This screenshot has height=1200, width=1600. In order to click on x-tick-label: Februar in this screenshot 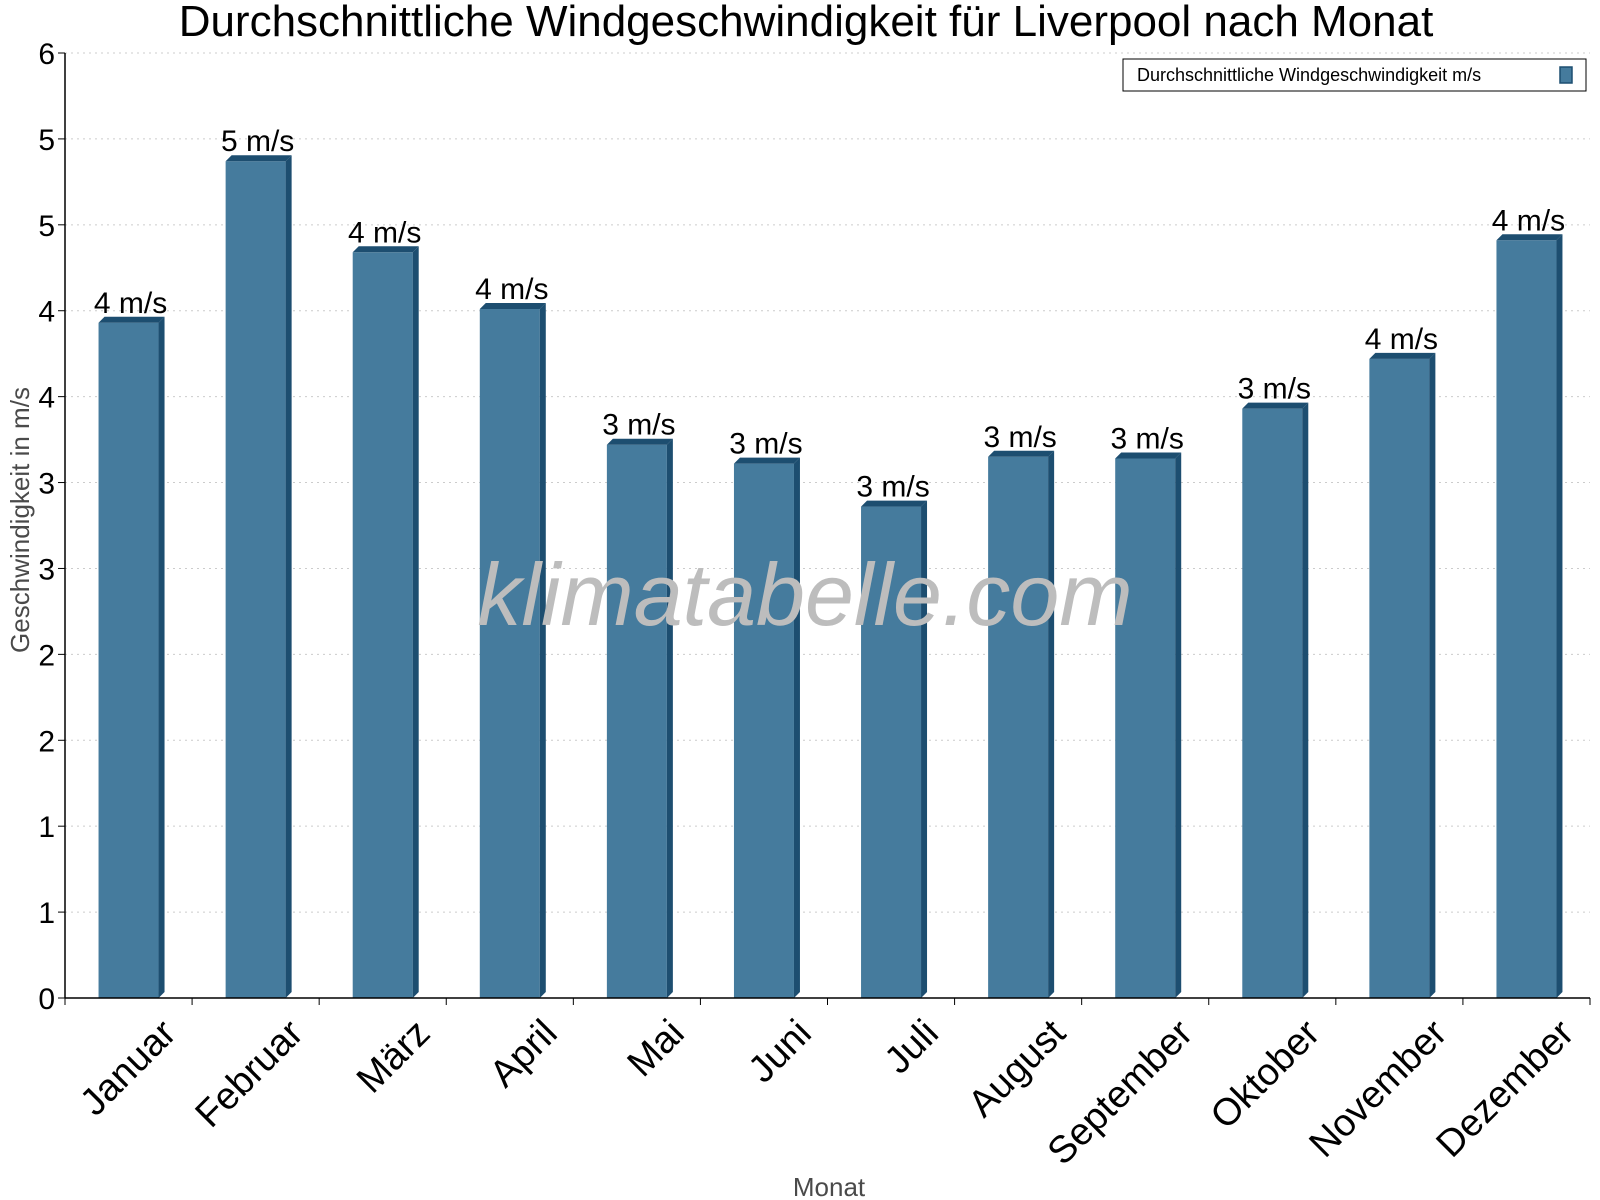, I will do `click(250, 1074)`.